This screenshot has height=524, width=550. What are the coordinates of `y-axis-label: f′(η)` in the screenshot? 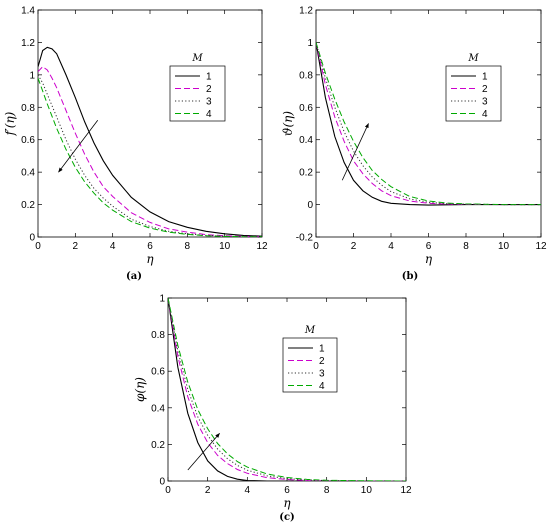 It's located at (10, 123).